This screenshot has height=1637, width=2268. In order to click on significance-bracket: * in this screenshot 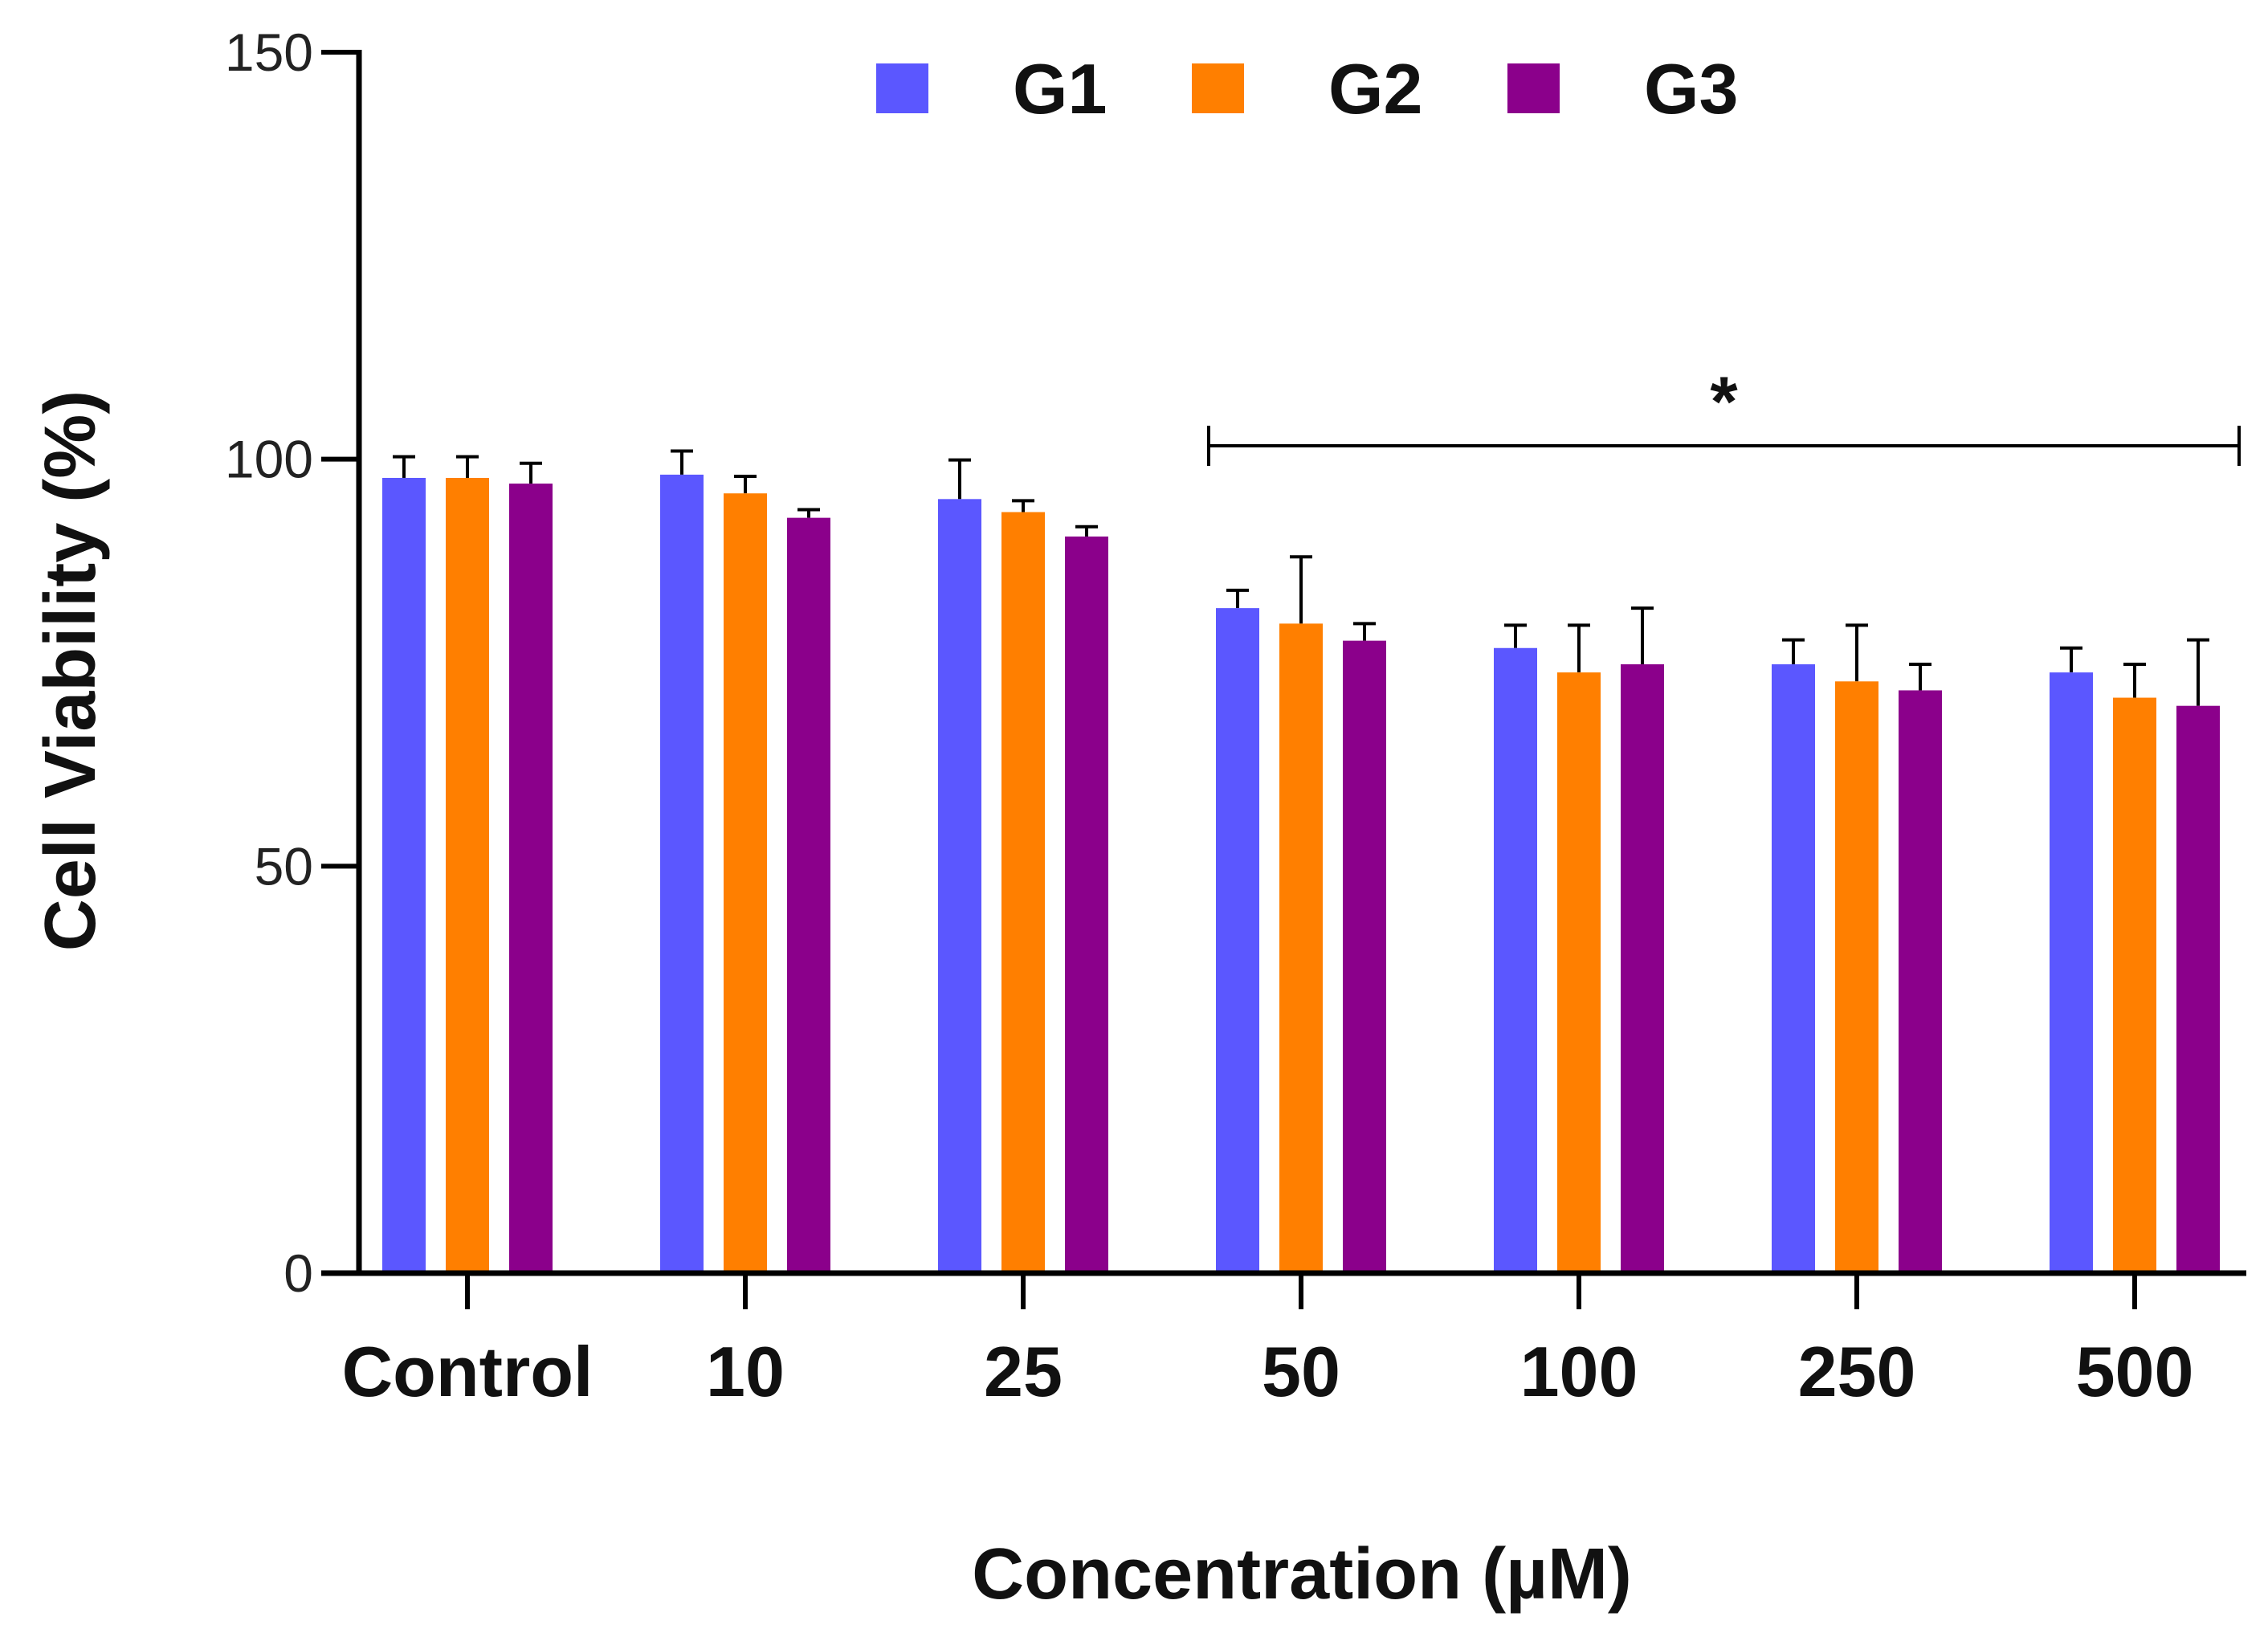, I will do `click(1724, 413)`.